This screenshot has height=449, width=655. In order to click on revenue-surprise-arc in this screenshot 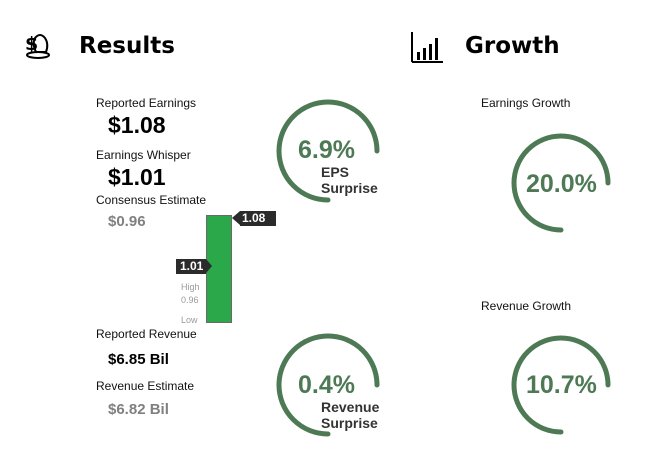, I will do `click(328, 385)`.